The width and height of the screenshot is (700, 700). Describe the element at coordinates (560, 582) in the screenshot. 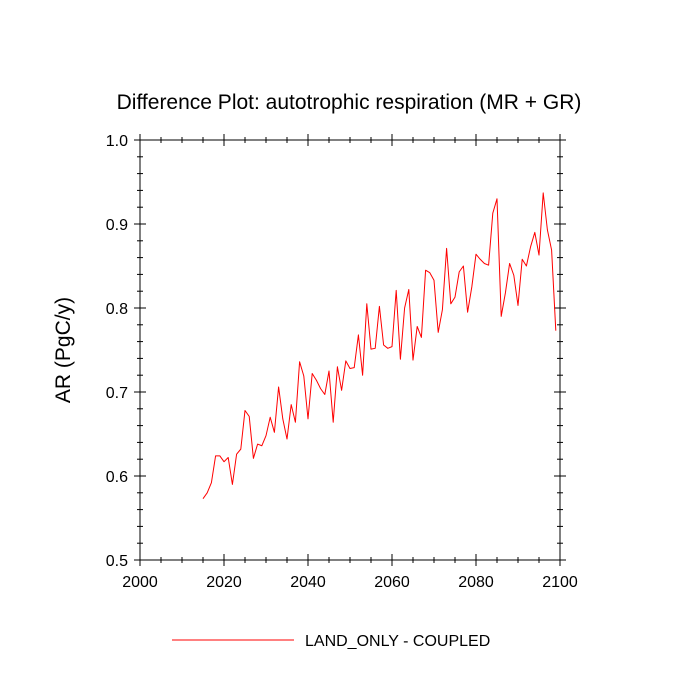

I see `x-tick-label: 2100` at that location.